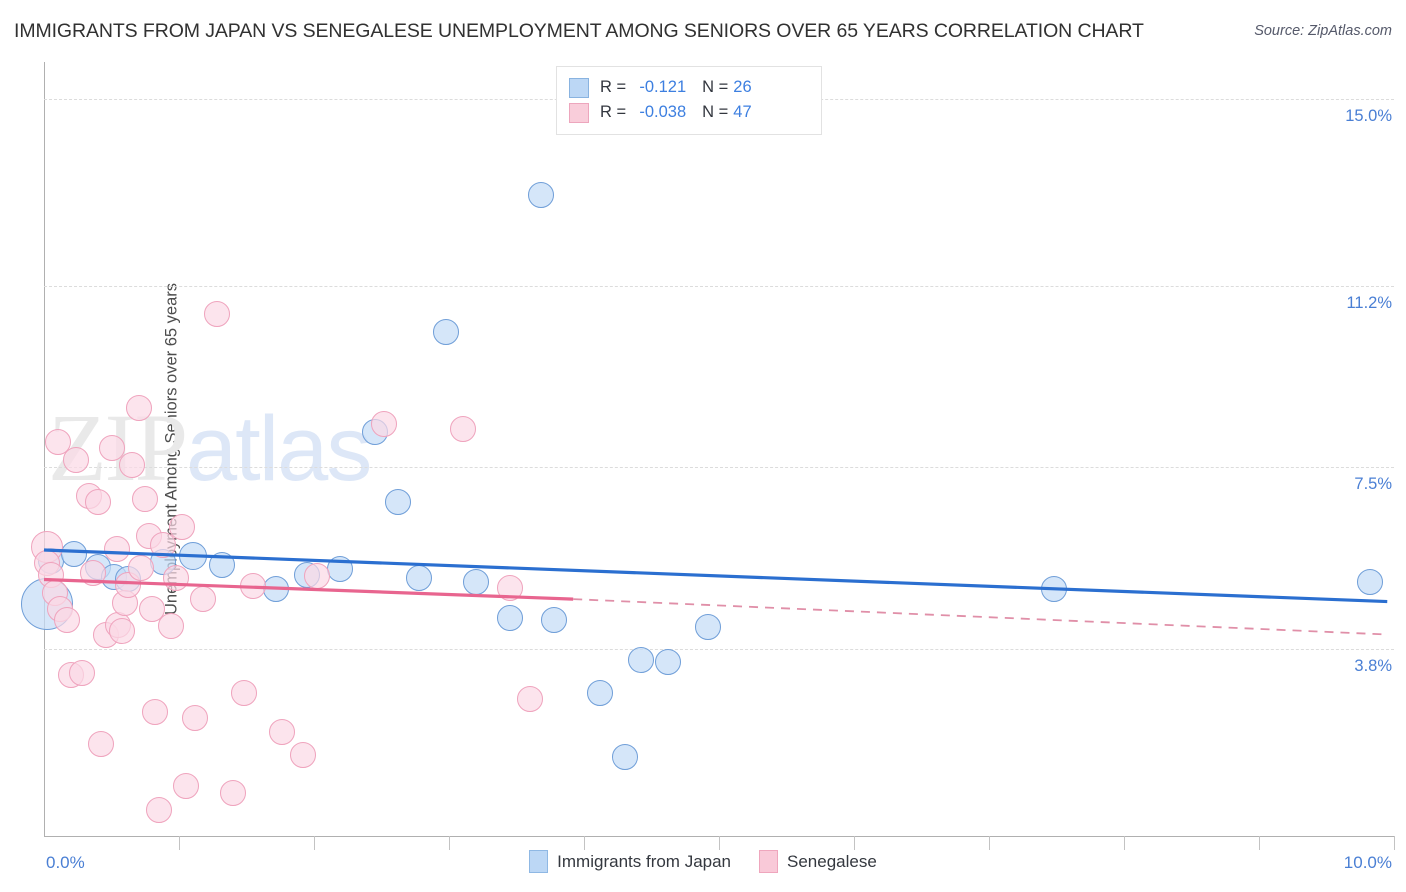 The height and width of the screenshot is (892, 1406). What do you see at coordinates (1369, 302) in the screenshot?
I see `y-tick-label: 11.2%` at bounding box center [1369, 302].